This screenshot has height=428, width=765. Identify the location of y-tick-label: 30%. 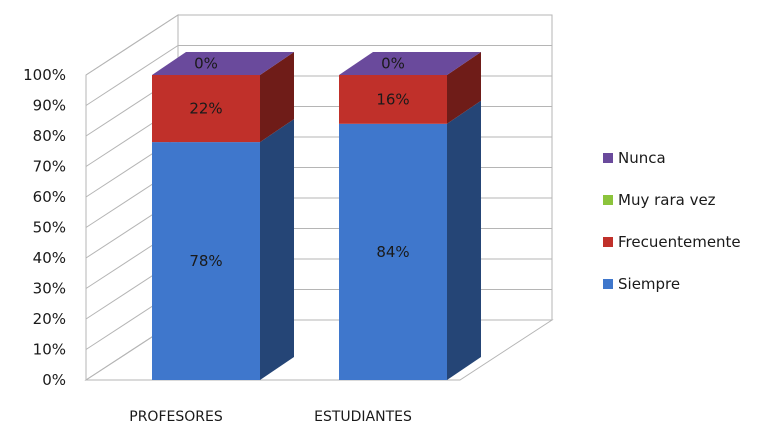
(49, 289).